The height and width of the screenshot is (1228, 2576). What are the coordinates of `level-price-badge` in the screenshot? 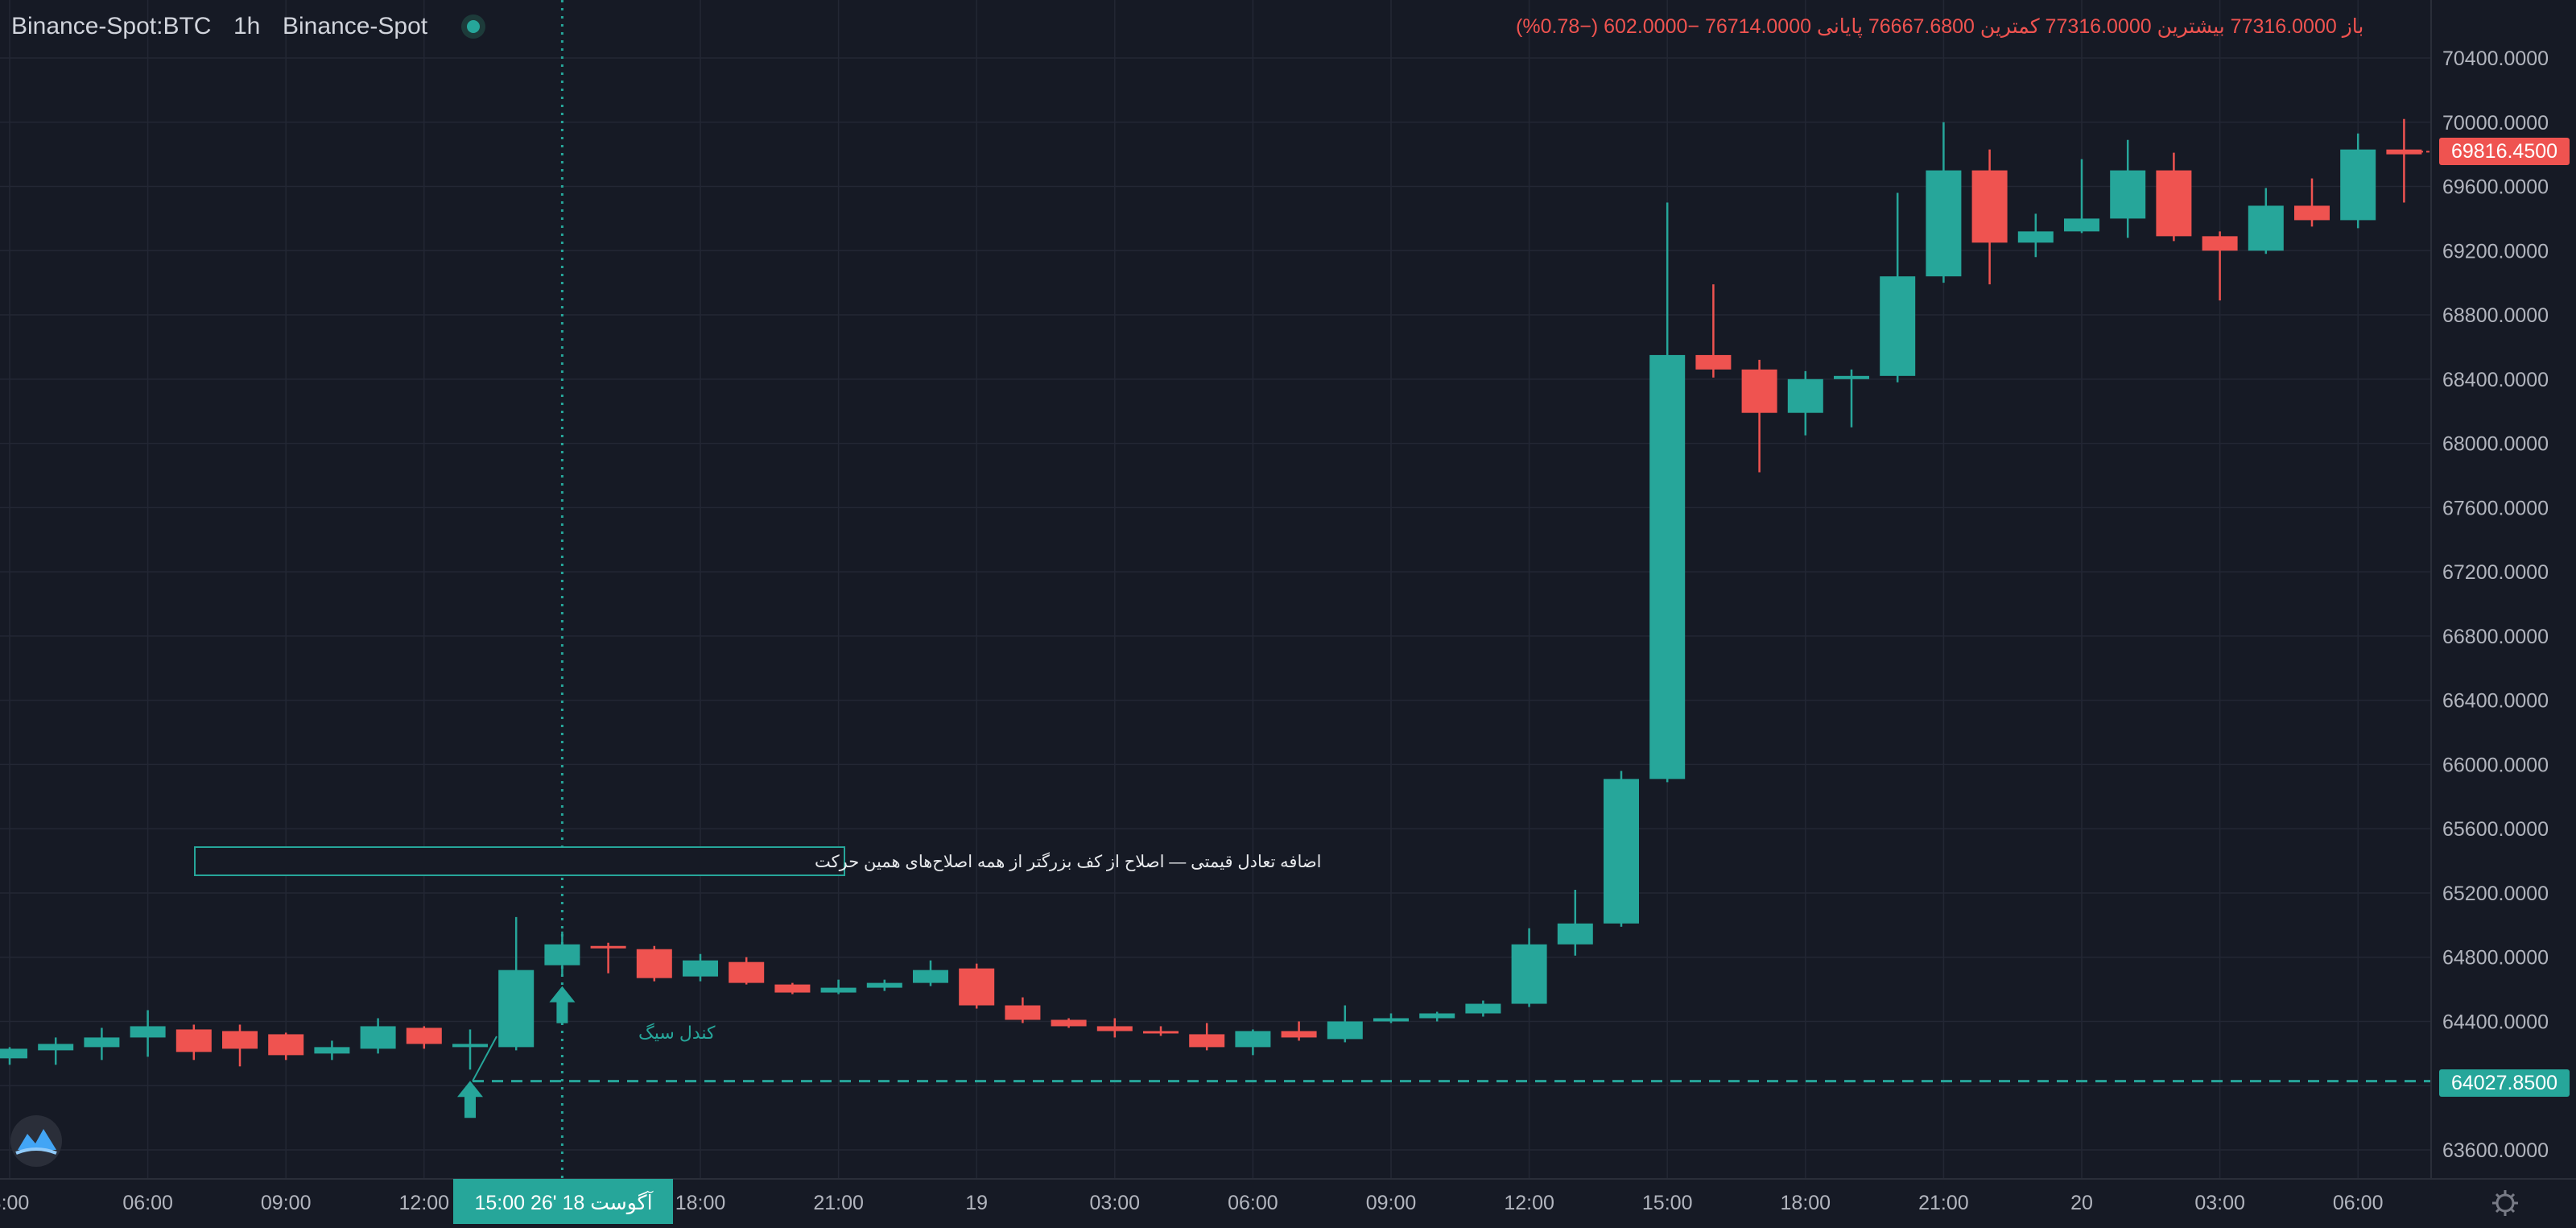 It's located at (2504, 1083).